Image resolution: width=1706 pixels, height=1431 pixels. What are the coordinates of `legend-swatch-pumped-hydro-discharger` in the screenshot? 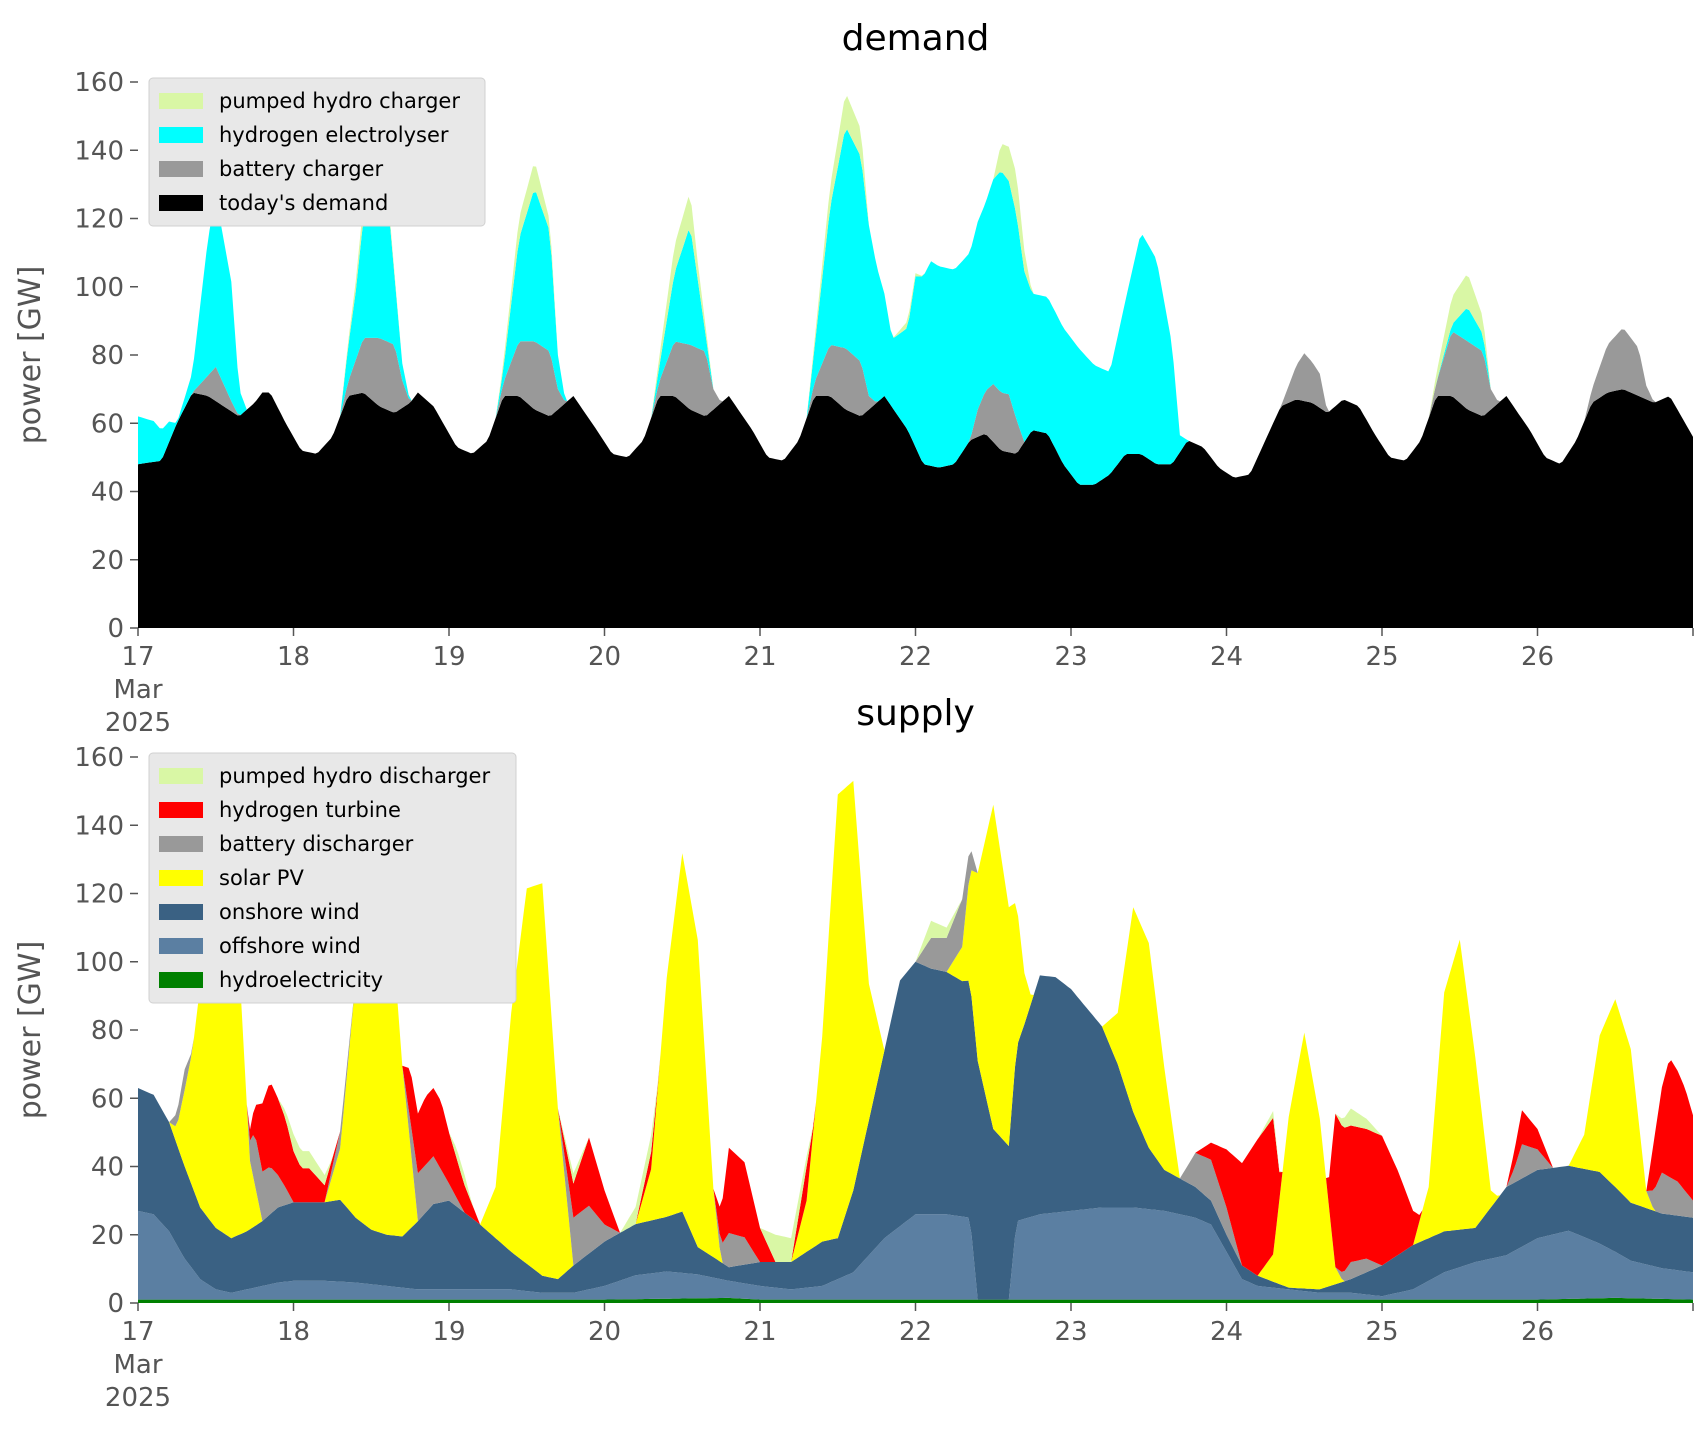 It's located at (181, 776).